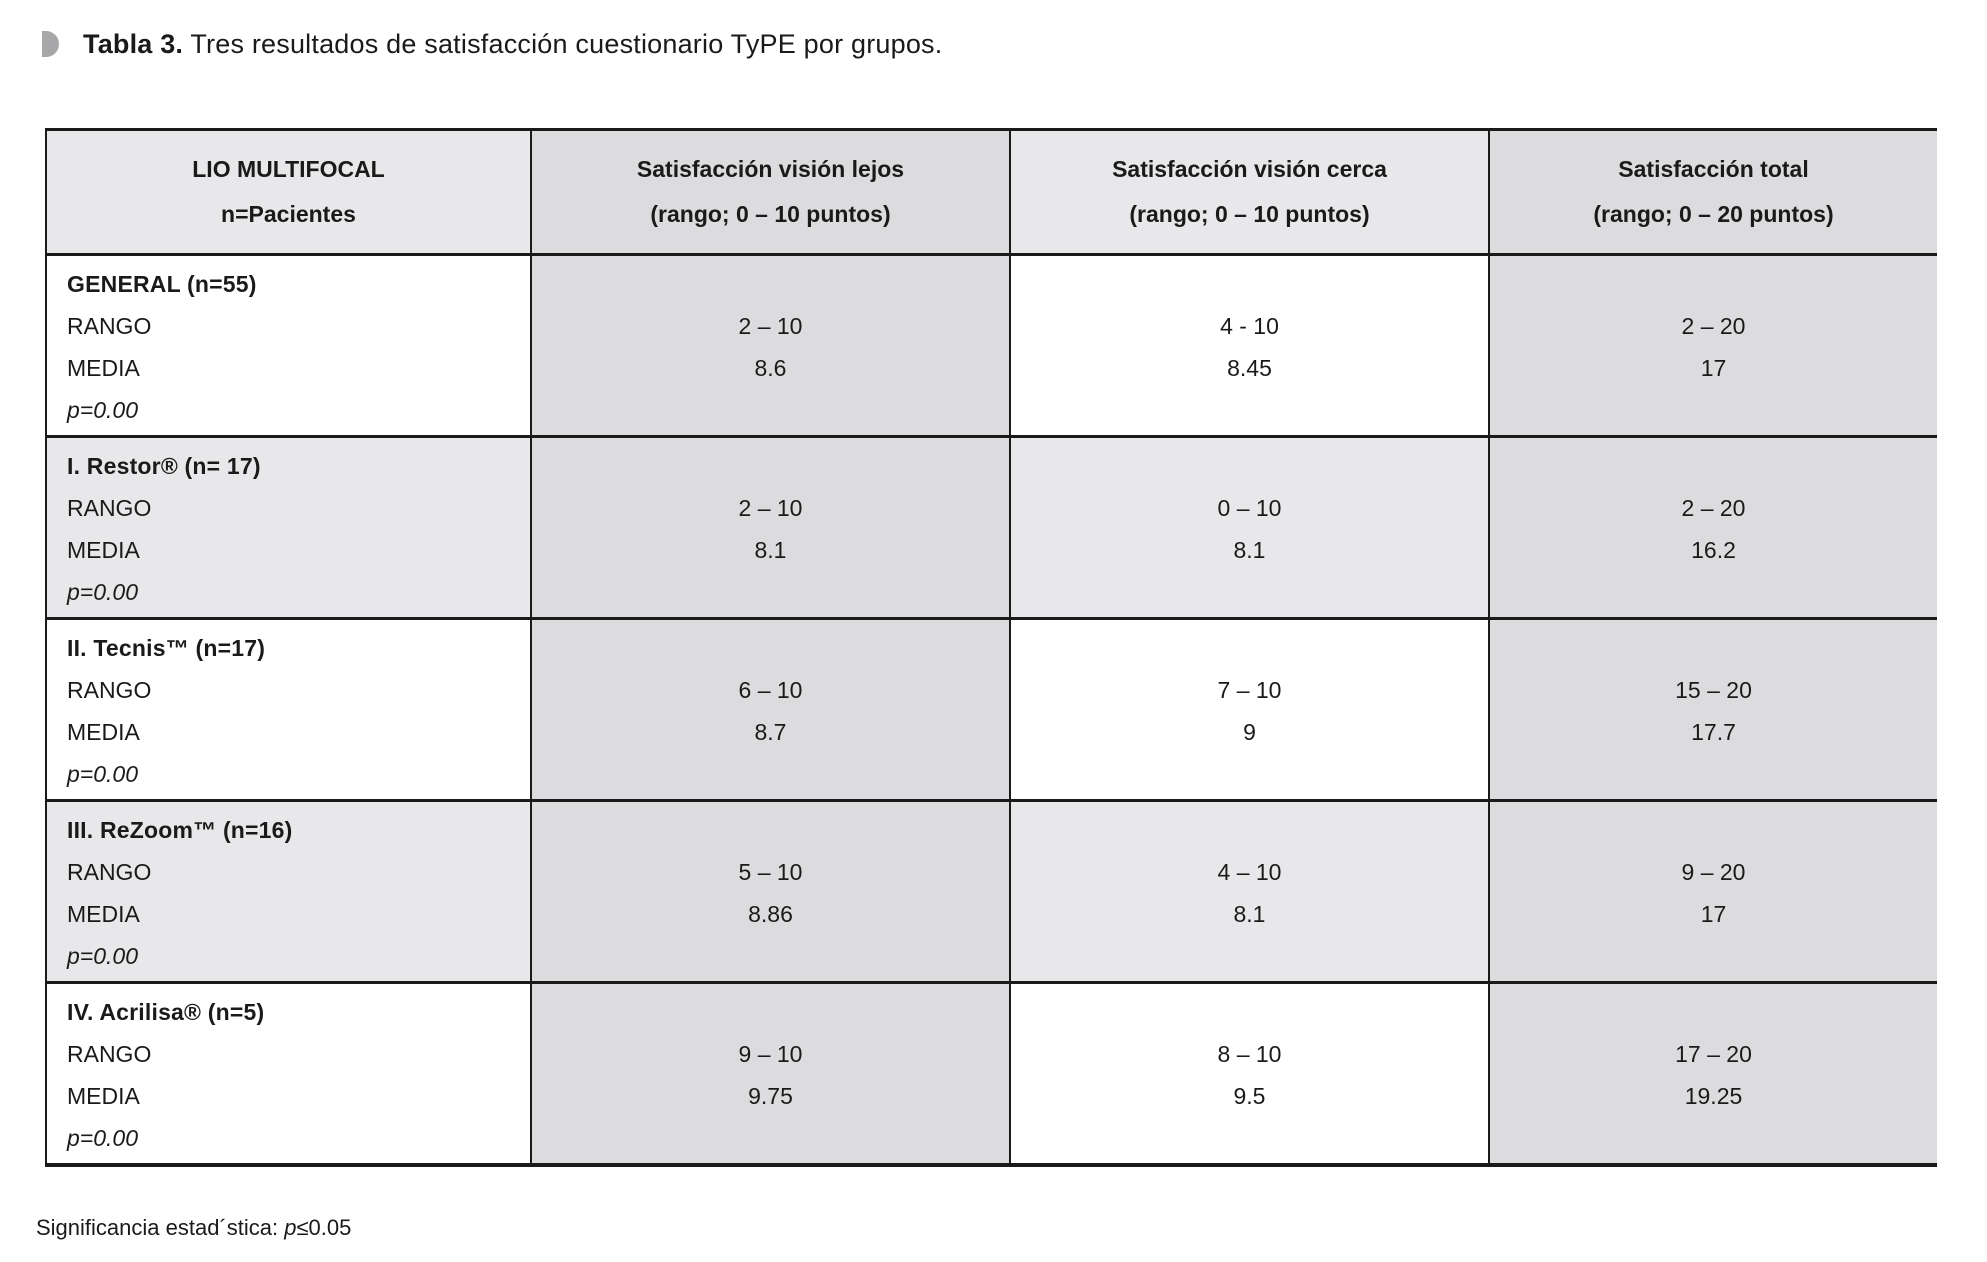 The width and height of the screenshot is (1987, 1262). Describe the element at coordinates (289, 1073) in the screenshot. I see `row-header-cell: IV. Acrilisa® (n=5) RANGO MEDIA p=0.00` at that location.